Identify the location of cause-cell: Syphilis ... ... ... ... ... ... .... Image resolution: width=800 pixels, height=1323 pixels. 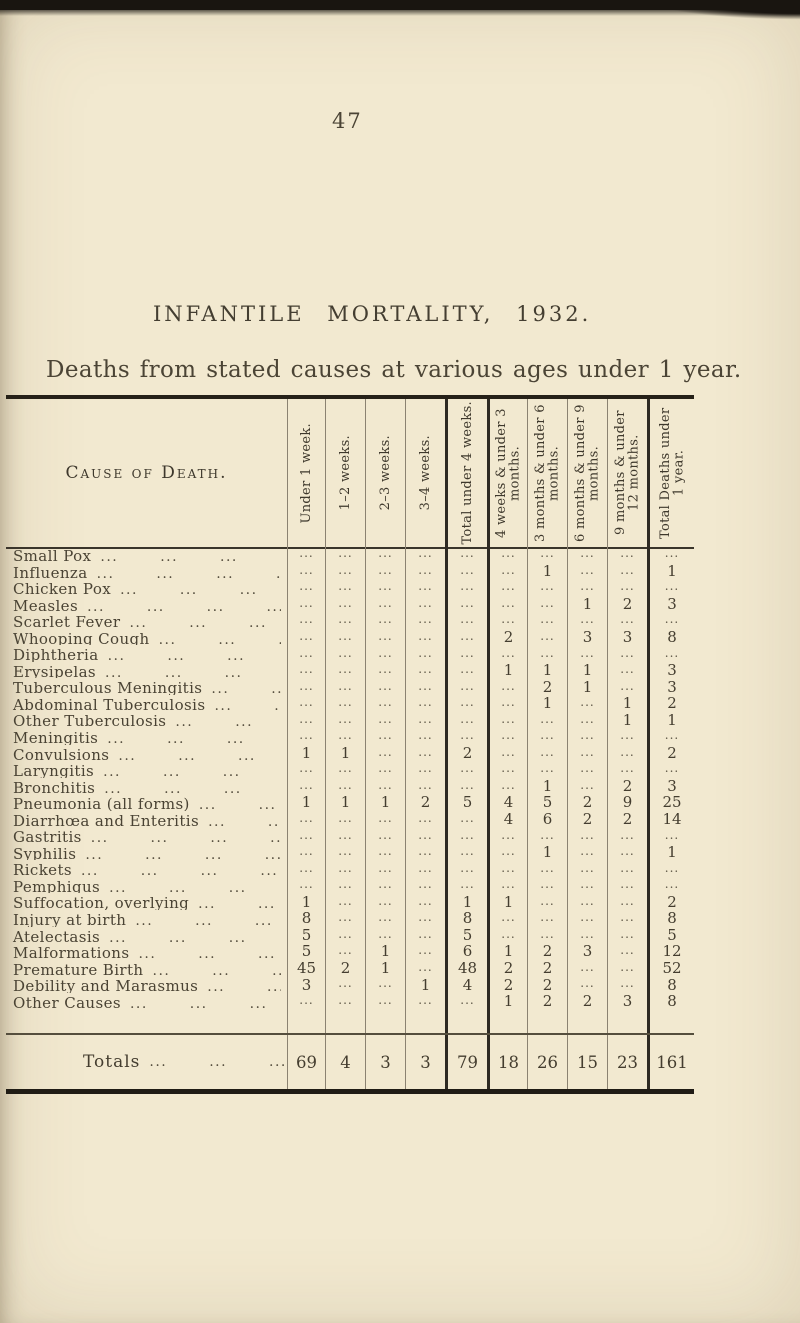
(146, 852).